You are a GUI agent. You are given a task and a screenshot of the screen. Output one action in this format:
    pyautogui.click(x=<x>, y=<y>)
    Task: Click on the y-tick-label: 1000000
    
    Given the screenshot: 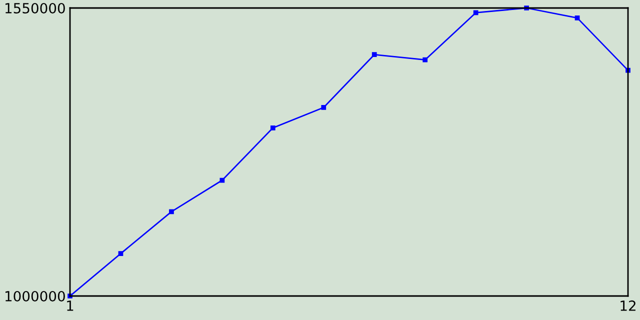 What is the action you would take?
    pyautogui.click(x=35, y=296)
    